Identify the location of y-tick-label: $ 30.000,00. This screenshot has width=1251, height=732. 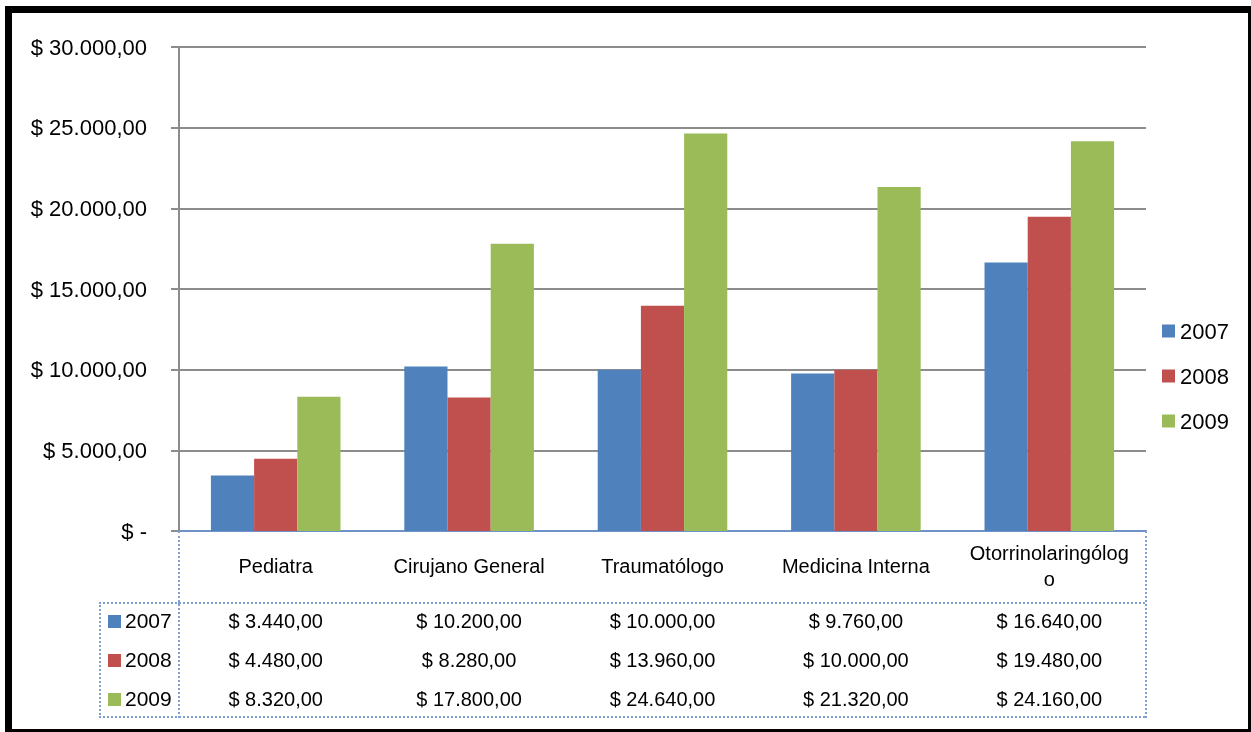
(88, 47).